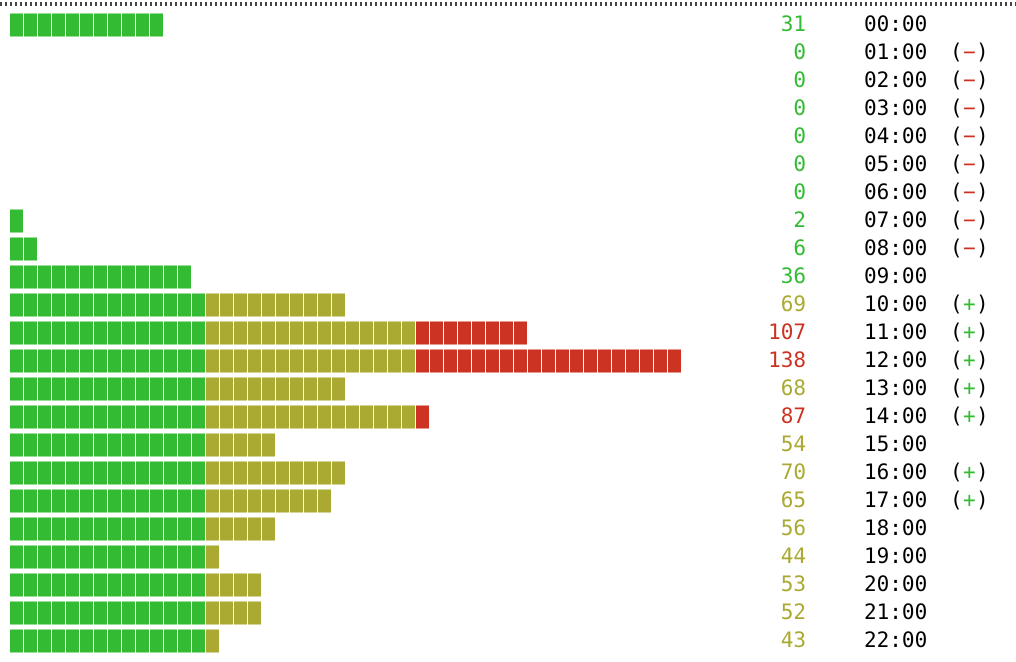 This screenshot has height=662, width=1016. Describe the element at coordinates (793, 472) in the screenshot. I see `count: 70` at that location.